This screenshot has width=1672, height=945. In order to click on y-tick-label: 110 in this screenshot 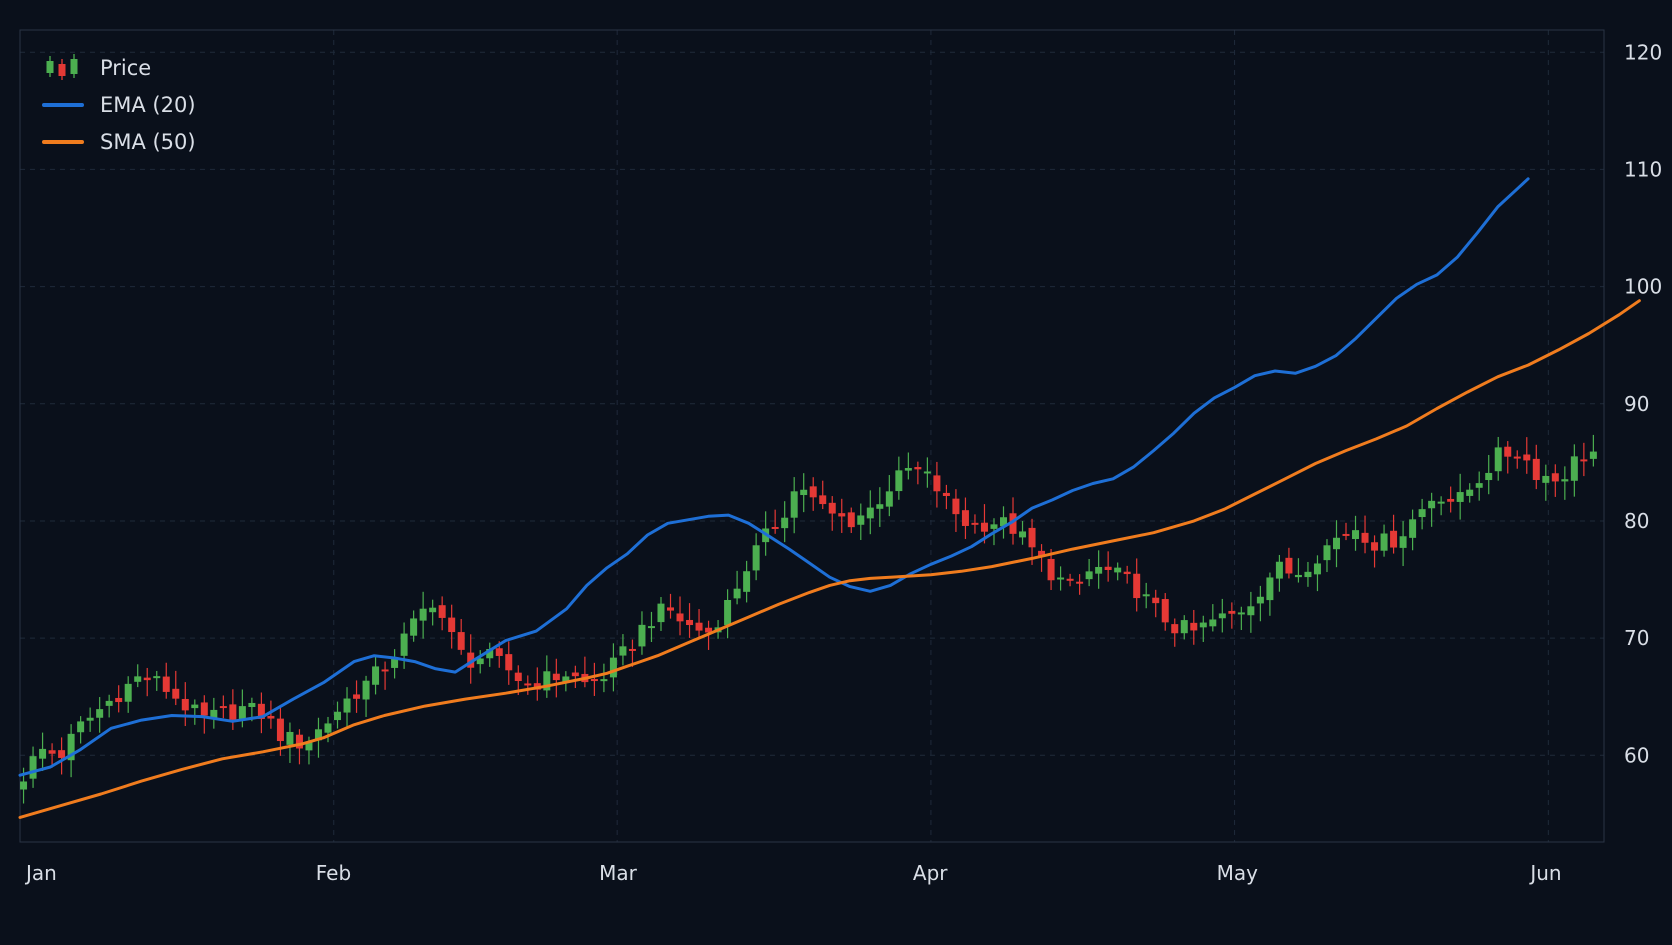, I will do `click(1643, 169)`.